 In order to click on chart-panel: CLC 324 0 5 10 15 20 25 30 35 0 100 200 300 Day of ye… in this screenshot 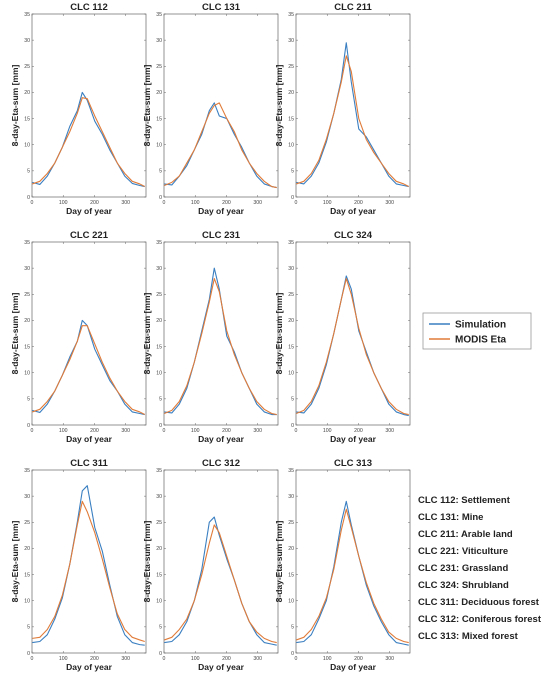, I will do `click(342, 337)`.